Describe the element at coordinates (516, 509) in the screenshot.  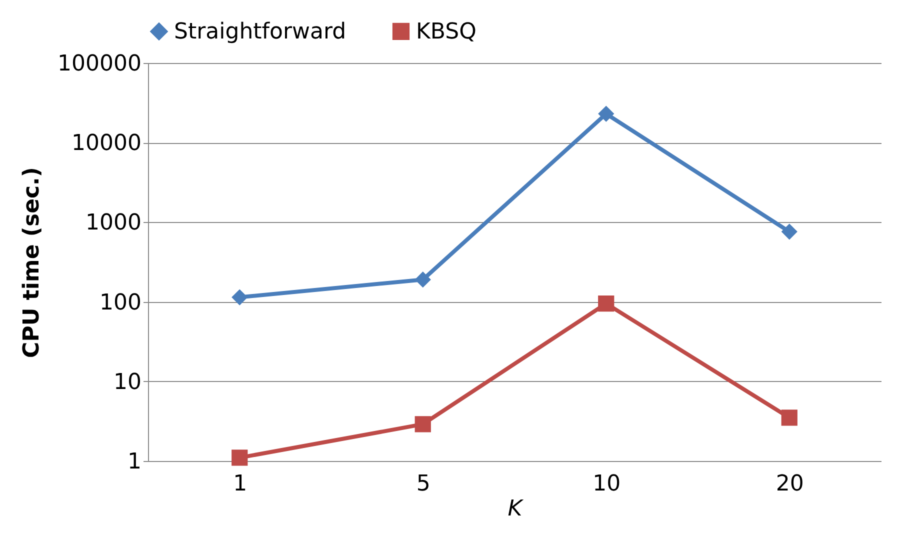
I see `x-axis-title: K` at that location.